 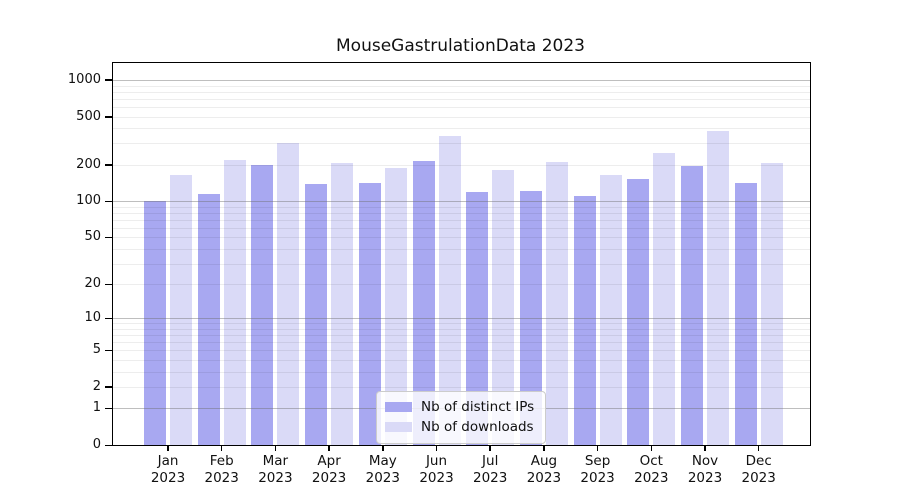 What do you see at coordinates (96, 444) in the screenshot?
I see `y-tick-label: 0` at bounding box center [96, 444].